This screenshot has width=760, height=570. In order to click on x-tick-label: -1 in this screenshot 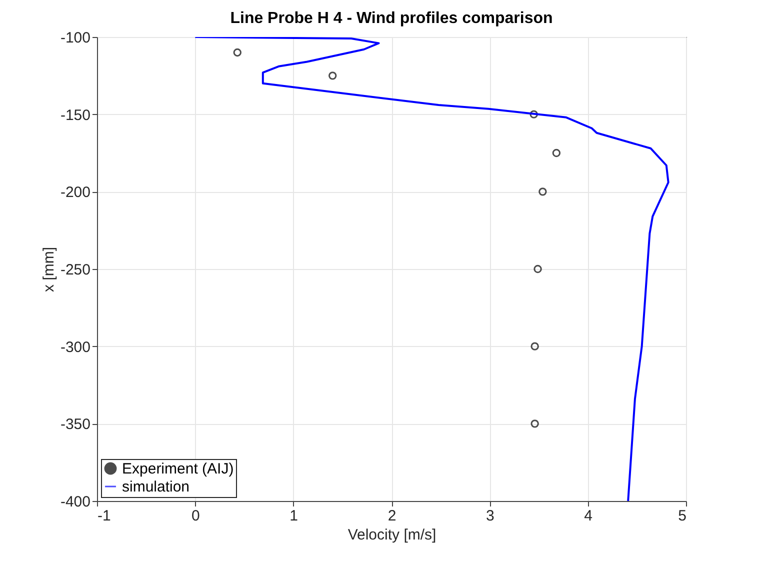, I will do `click(104, 516)`.